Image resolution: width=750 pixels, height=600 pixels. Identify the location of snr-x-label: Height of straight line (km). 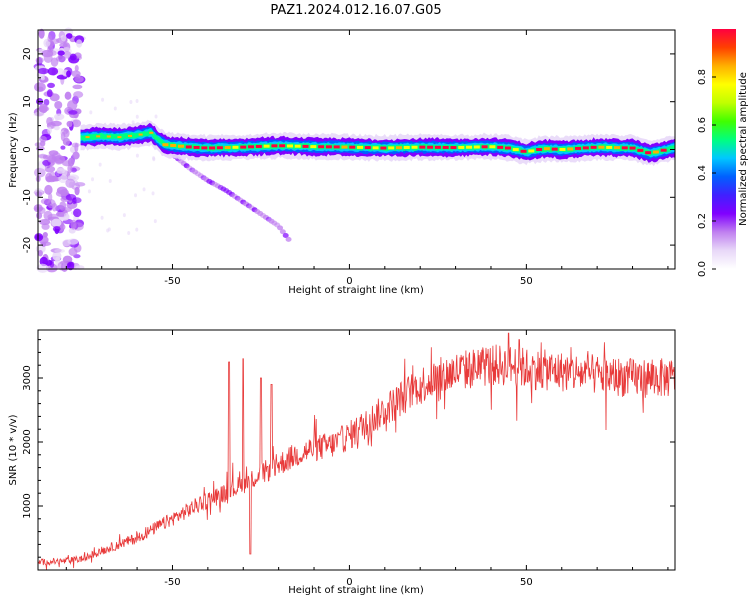
(356, 590).